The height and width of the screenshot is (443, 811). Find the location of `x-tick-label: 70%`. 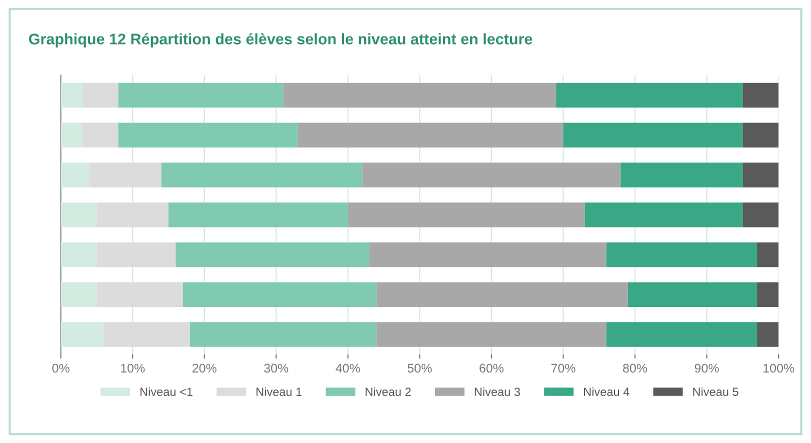

x-tick-label: 70% is located at coordinates (563, 368).